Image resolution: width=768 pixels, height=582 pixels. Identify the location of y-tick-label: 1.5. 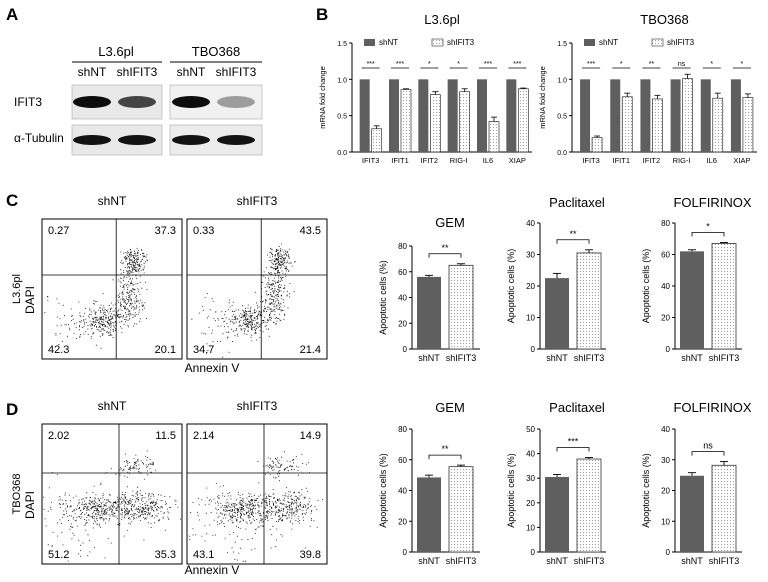
(562, 44).